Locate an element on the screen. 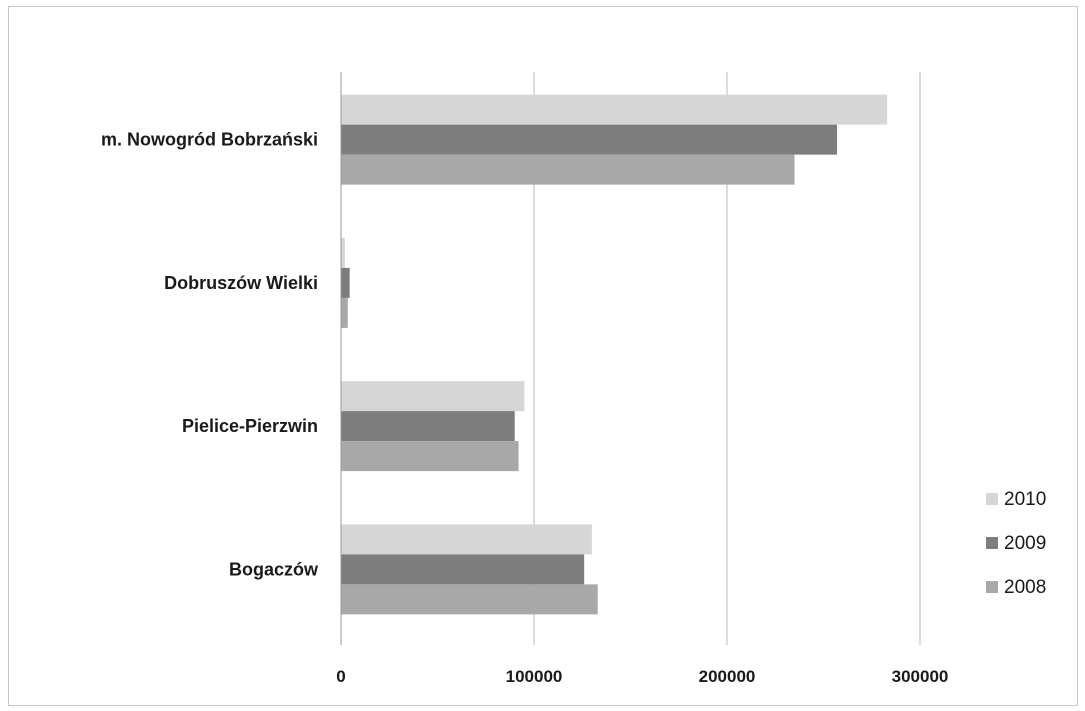 The width and height of the screenshot is (1085, 711). category-label: Dobruszów Wielki is located at coordinates (241, 283).